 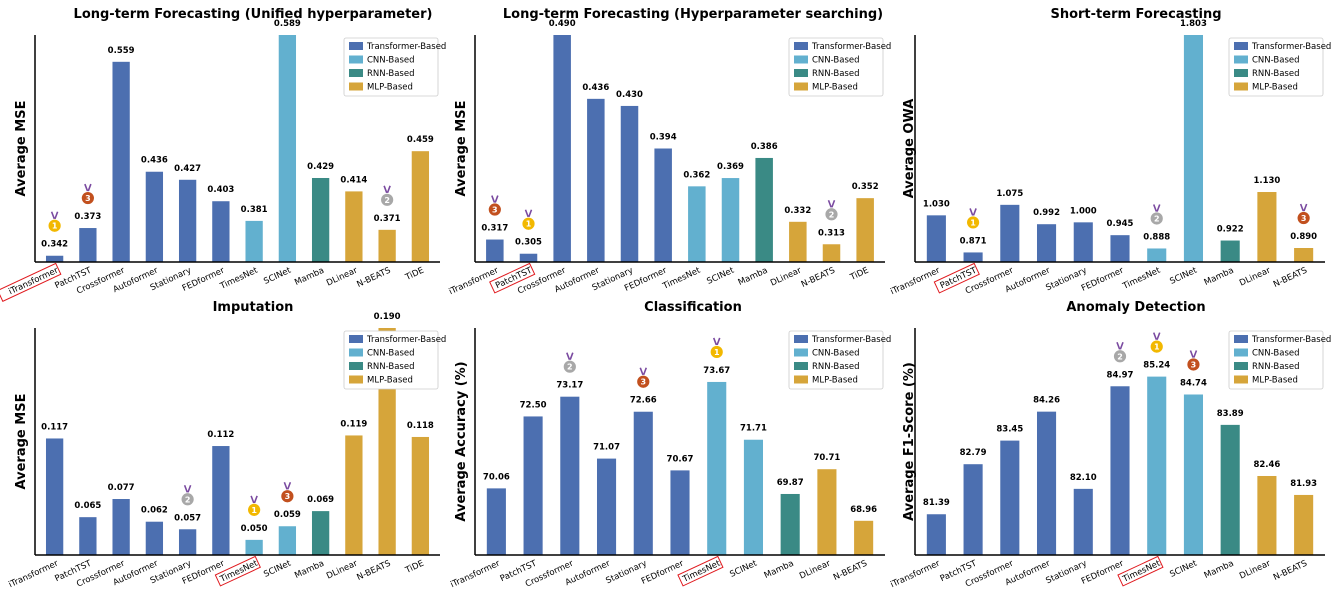 I want to click on x-tick-label: DLinear, so click(x=1255, y=569).